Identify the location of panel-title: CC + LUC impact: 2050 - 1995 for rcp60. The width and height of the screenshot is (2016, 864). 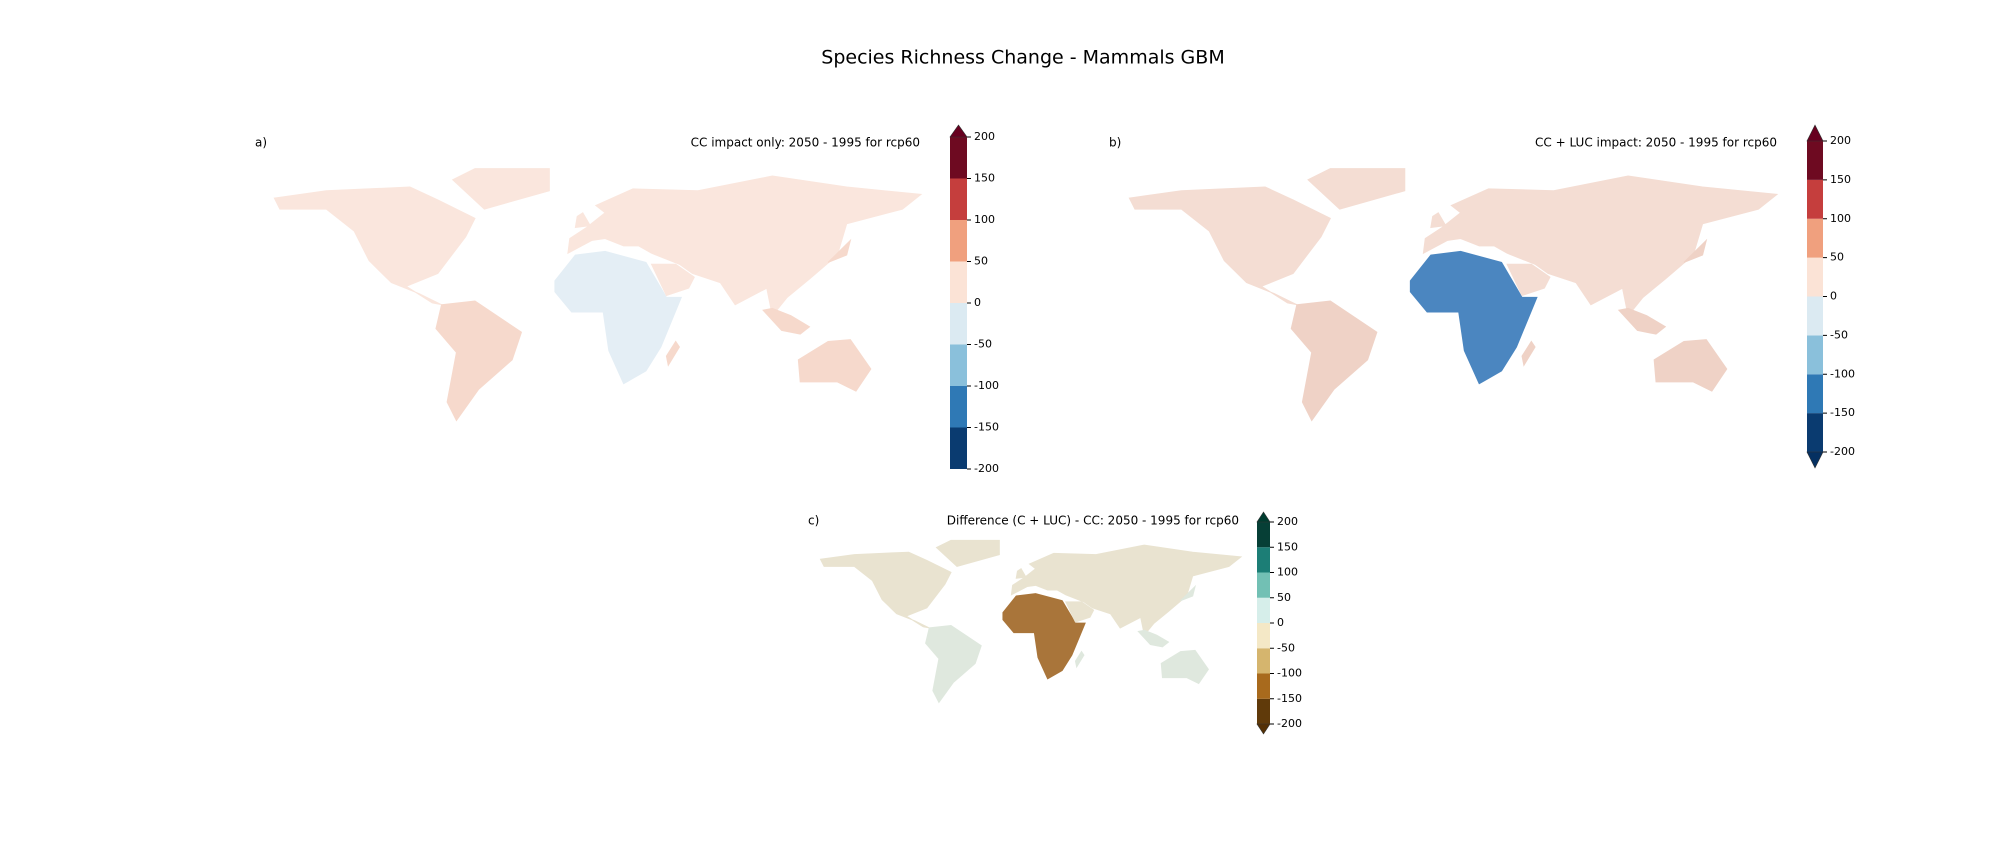
(1656, 143).